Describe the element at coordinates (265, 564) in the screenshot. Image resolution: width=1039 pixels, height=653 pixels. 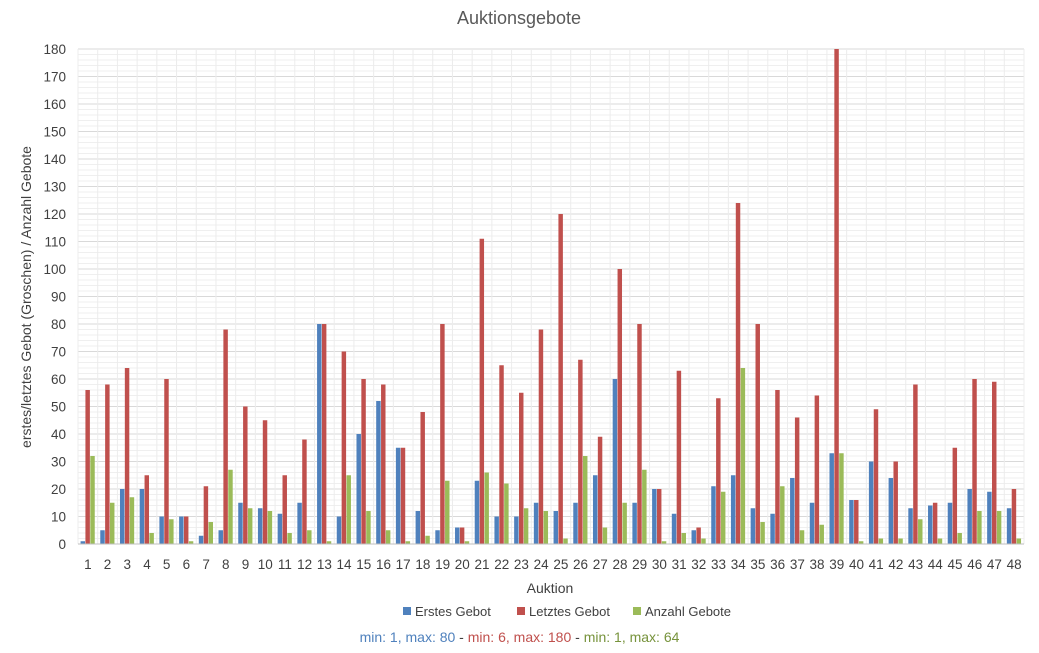
I see `x-tick-label: 10` at that location.